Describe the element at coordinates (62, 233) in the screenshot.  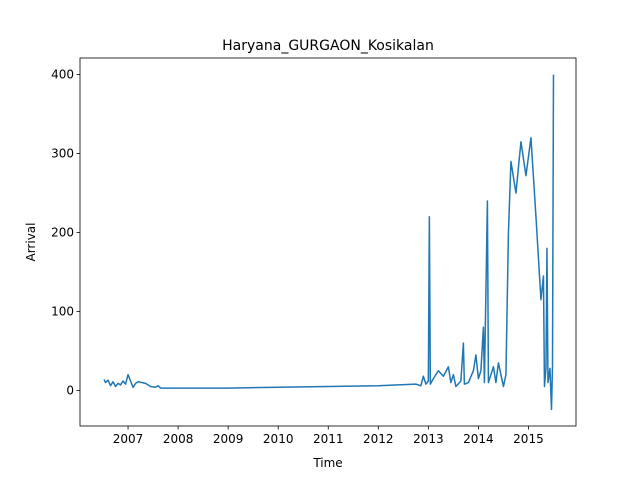
I see `y-tick-label: 200` at that location.